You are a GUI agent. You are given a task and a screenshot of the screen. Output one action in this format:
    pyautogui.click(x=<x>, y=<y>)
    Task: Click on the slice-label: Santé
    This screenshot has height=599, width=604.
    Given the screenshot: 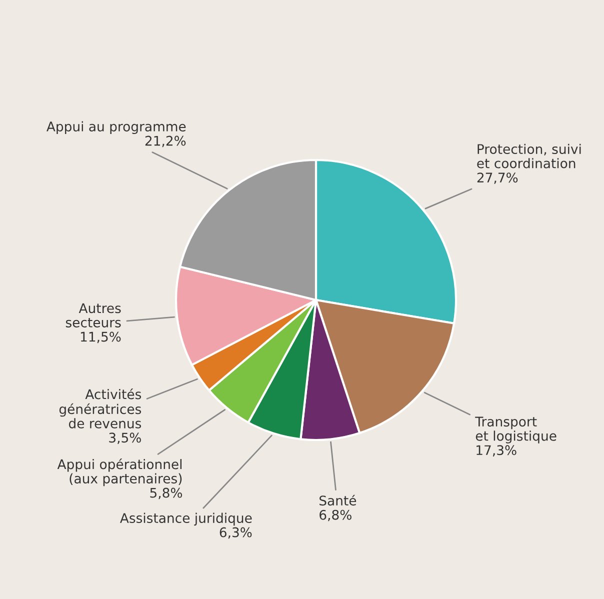 What is the action you would take?
    pyautogui.click(x=338, y=500)
    